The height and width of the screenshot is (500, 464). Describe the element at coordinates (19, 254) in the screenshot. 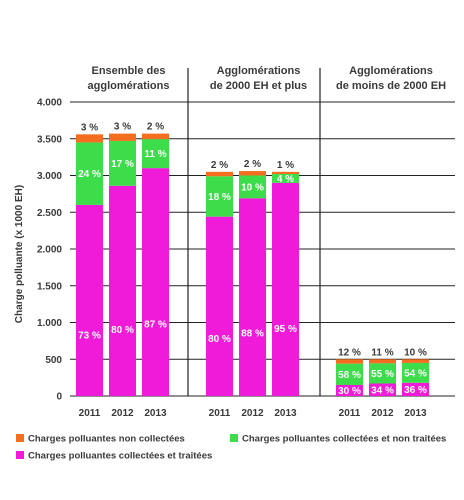

I see `y-axis-label: Charge polluante (x 1000 EH)` at that location.